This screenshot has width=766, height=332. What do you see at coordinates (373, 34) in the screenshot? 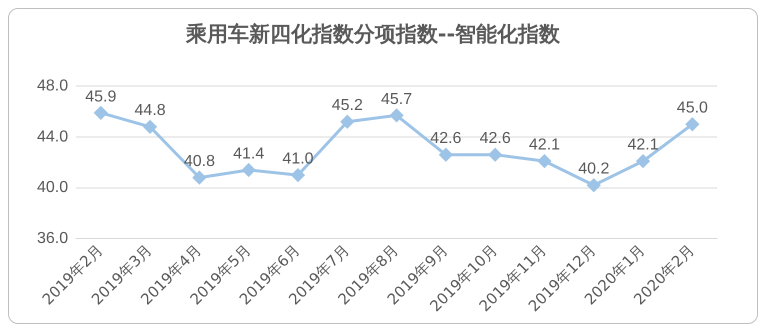
I see `chart-title: 乘用车新四化指数分项指数--智能化指数` at bounding box center [373, 34].